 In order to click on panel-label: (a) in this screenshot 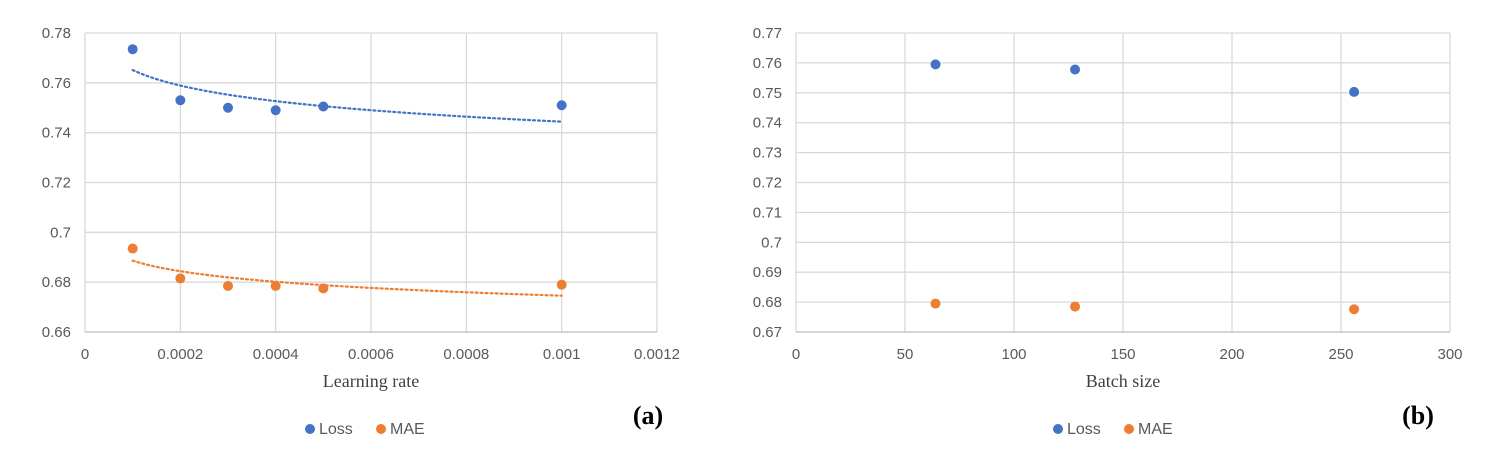, I will do `click(648, 415)`.